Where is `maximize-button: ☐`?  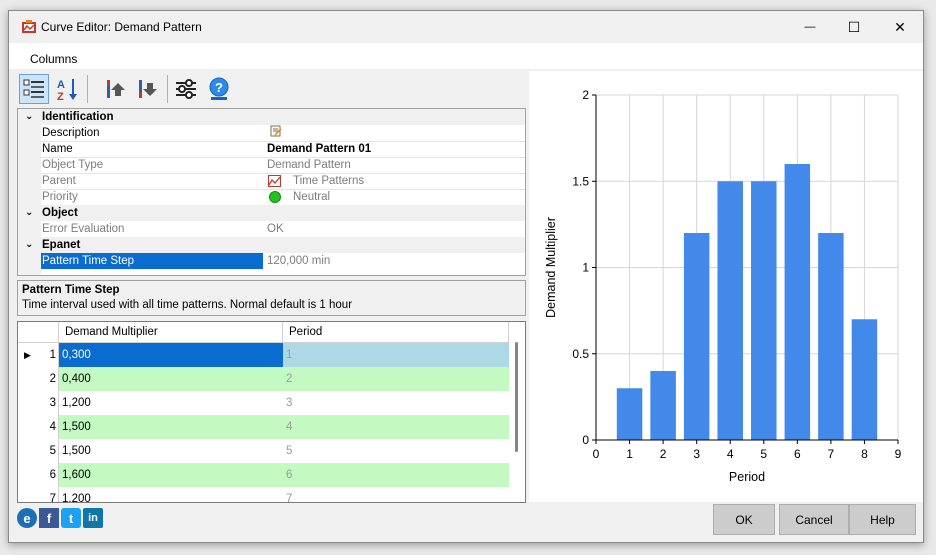 maximize-button: ☐ is located at coordinates (854, 27).